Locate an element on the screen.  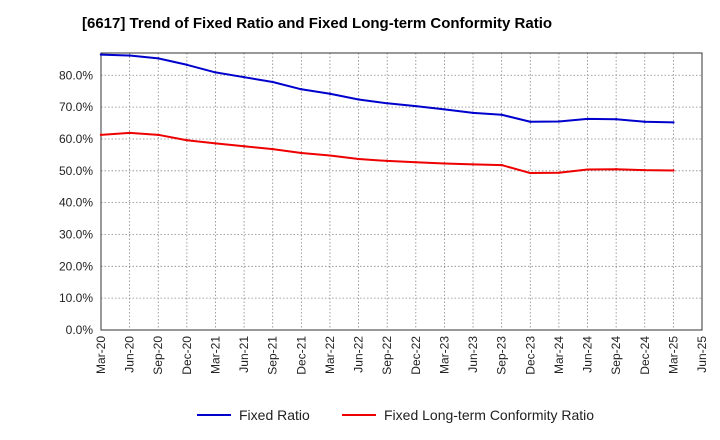
x-tick-label: Sep-23 is located at coordinates (502, 355).